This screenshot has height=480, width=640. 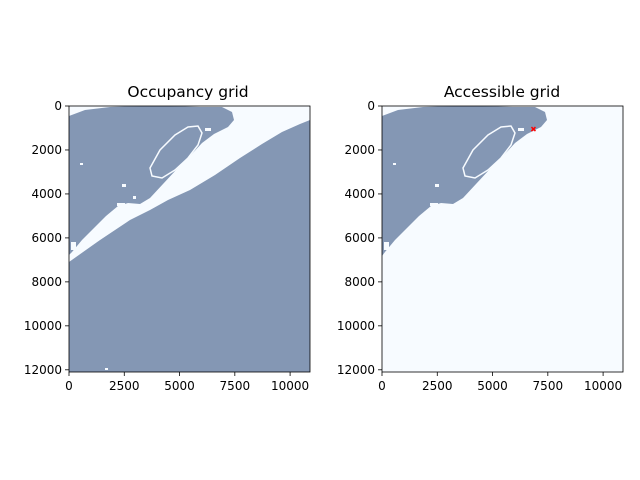 I want to click on accessible-island-outline, so click(x=489, y=152).